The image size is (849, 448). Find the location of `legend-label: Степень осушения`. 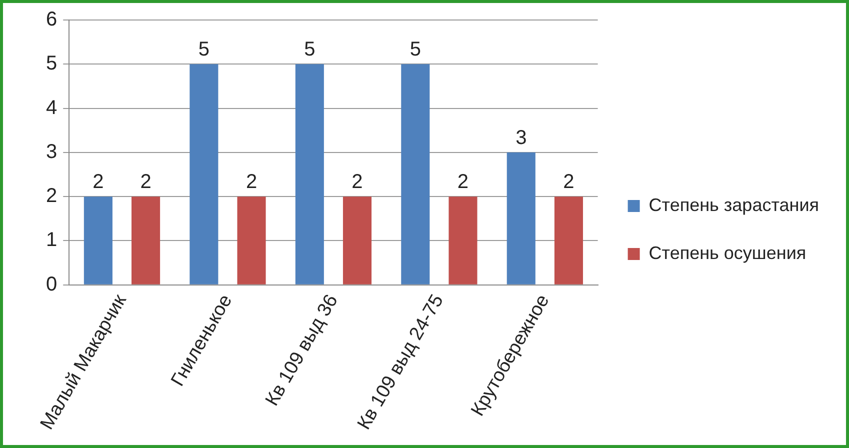

legend-label: Степень осушения is located at coordinates (727, 252).